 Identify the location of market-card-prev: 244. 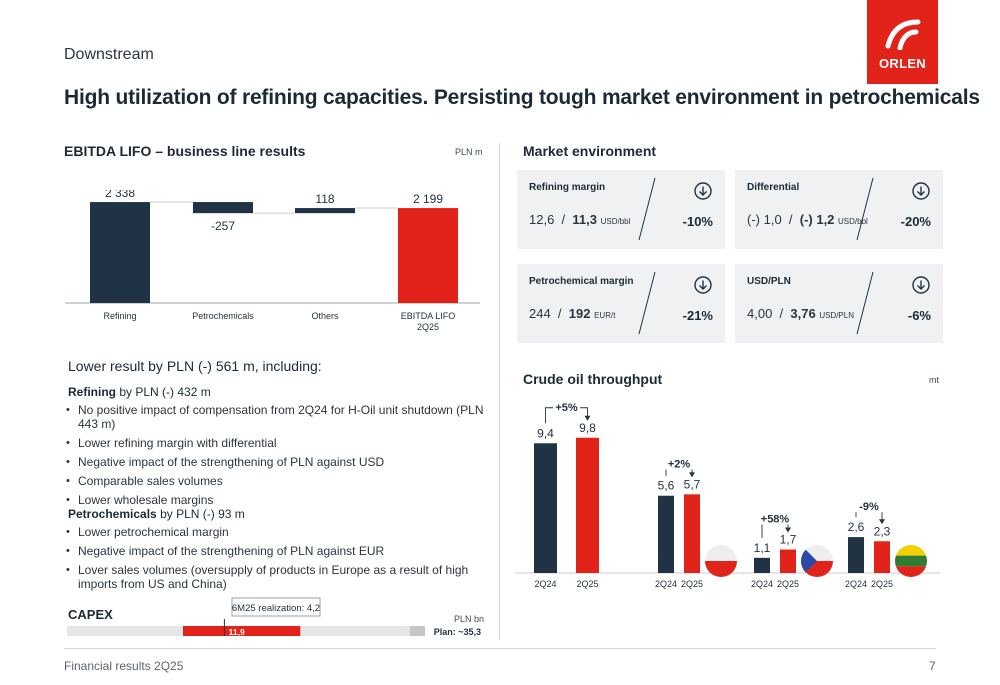
(540, 313).